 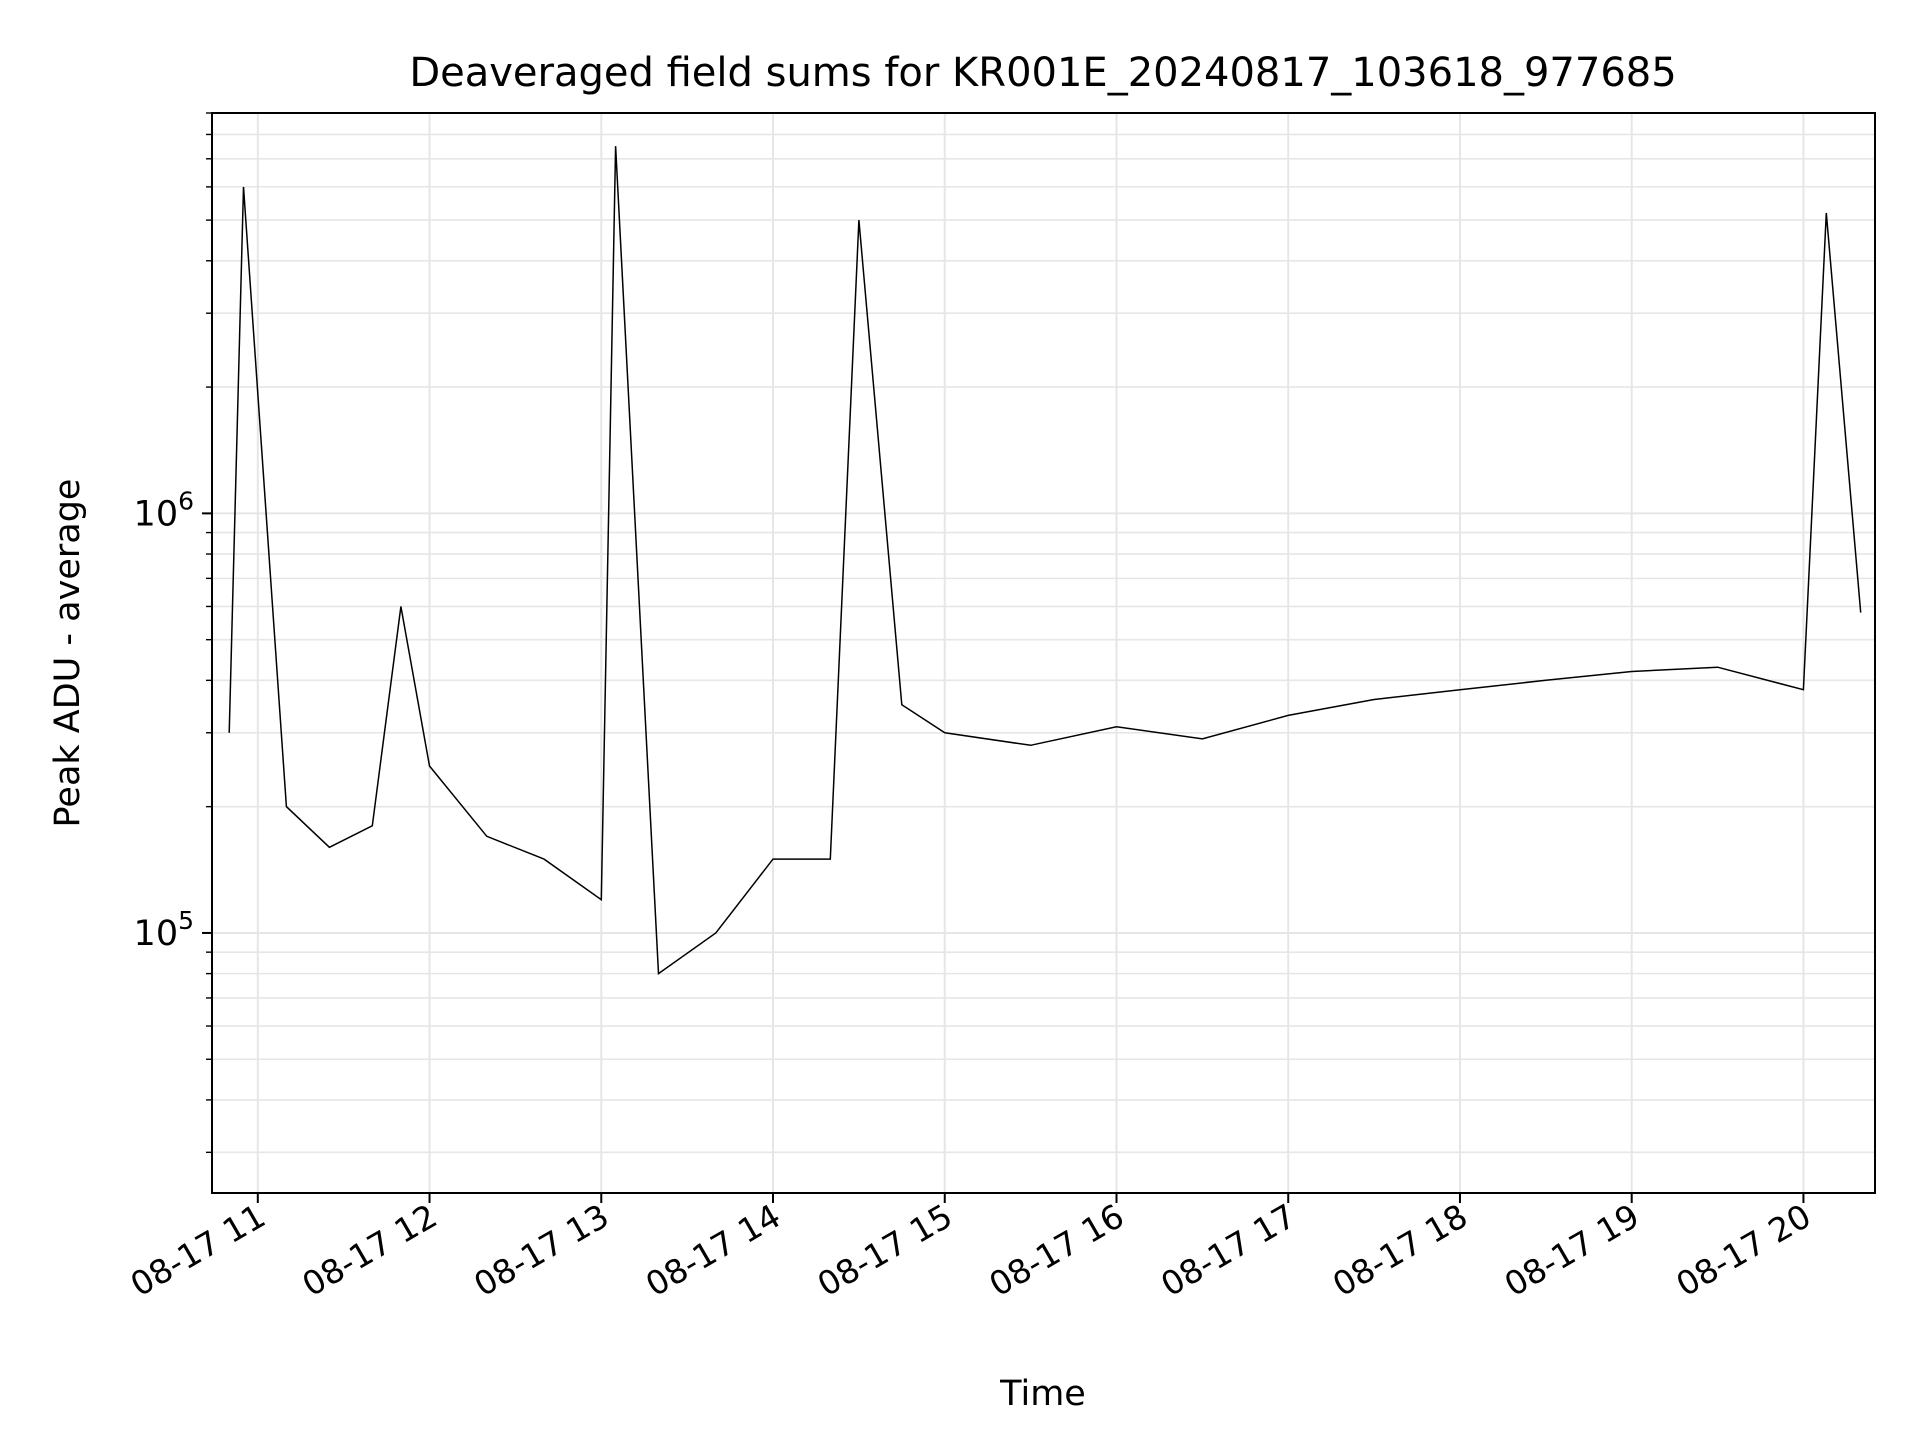 I want to click on x-tick-label: 08-17 12, so click(x=370, y=1250).